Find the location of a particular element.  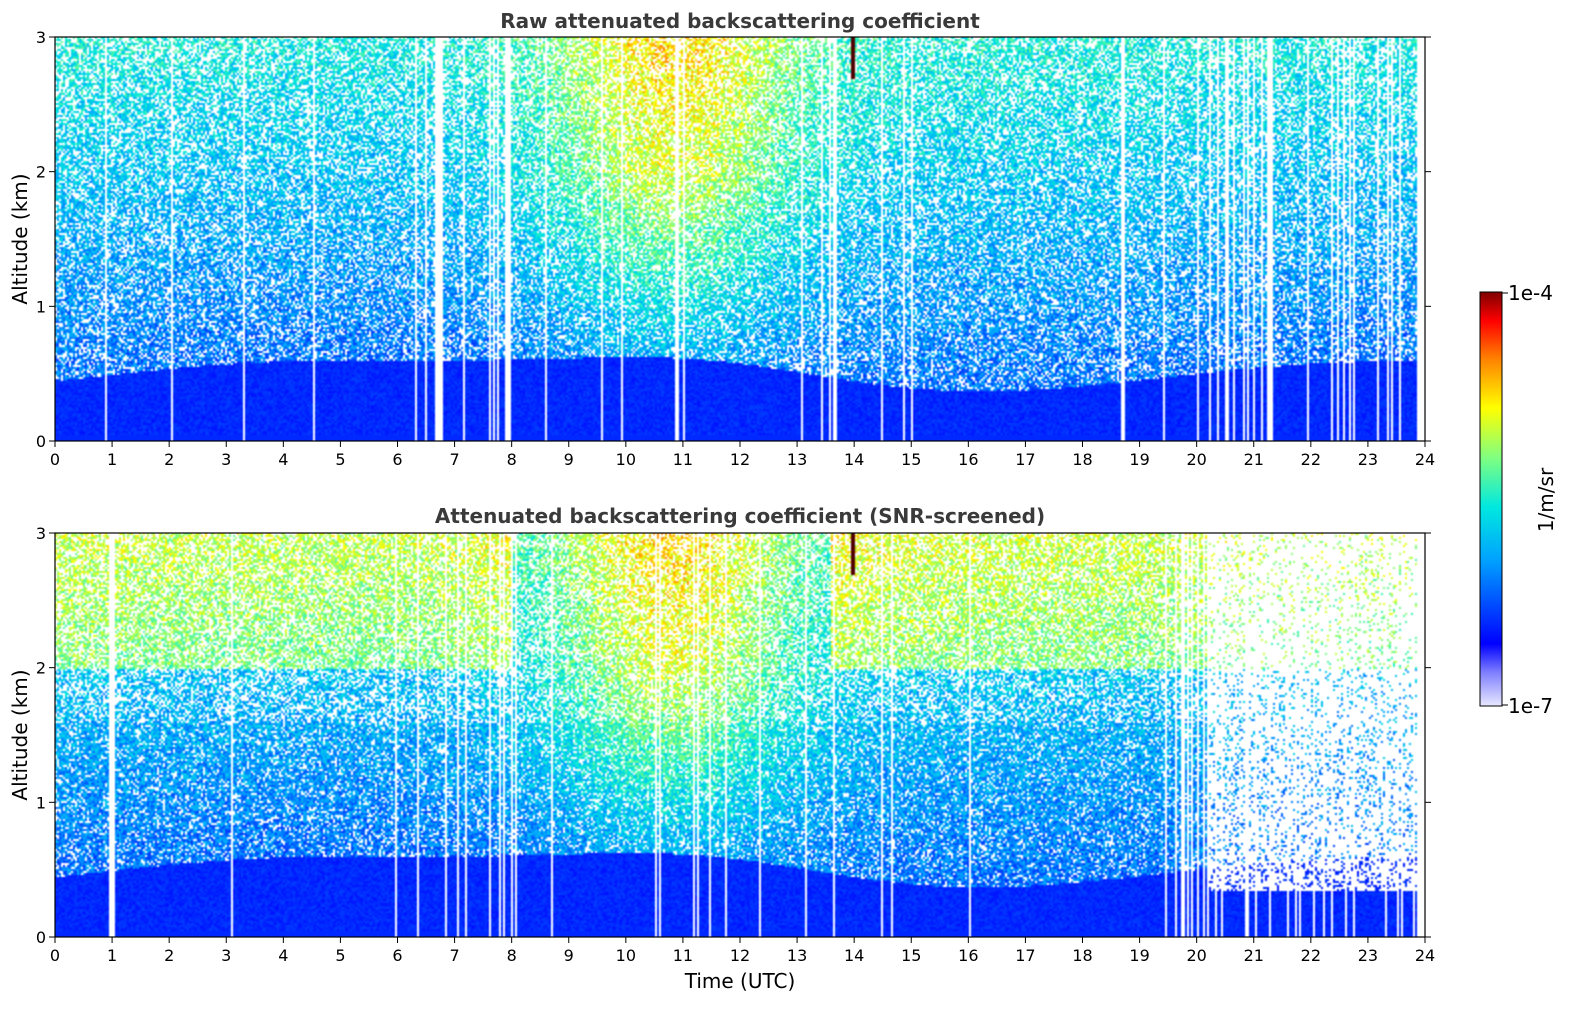

colorbar-min-label: 1e-7 is located at coordinates (1530, 706).